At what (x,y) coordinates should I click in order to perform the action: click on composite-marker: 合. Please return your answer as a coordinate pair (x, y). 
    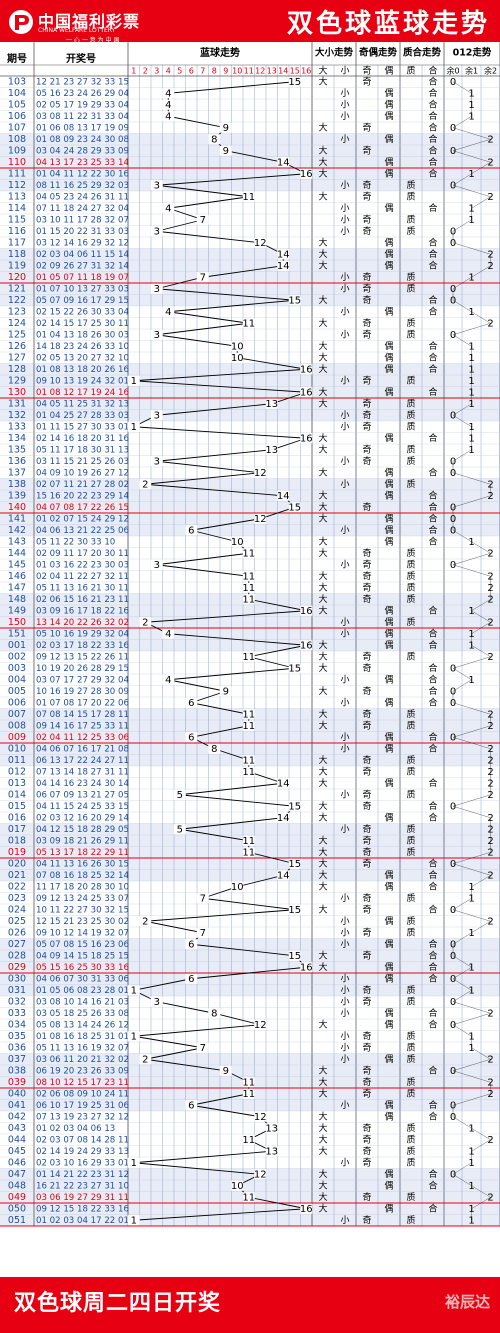
    Looking at the image, I should click on (432, 817).